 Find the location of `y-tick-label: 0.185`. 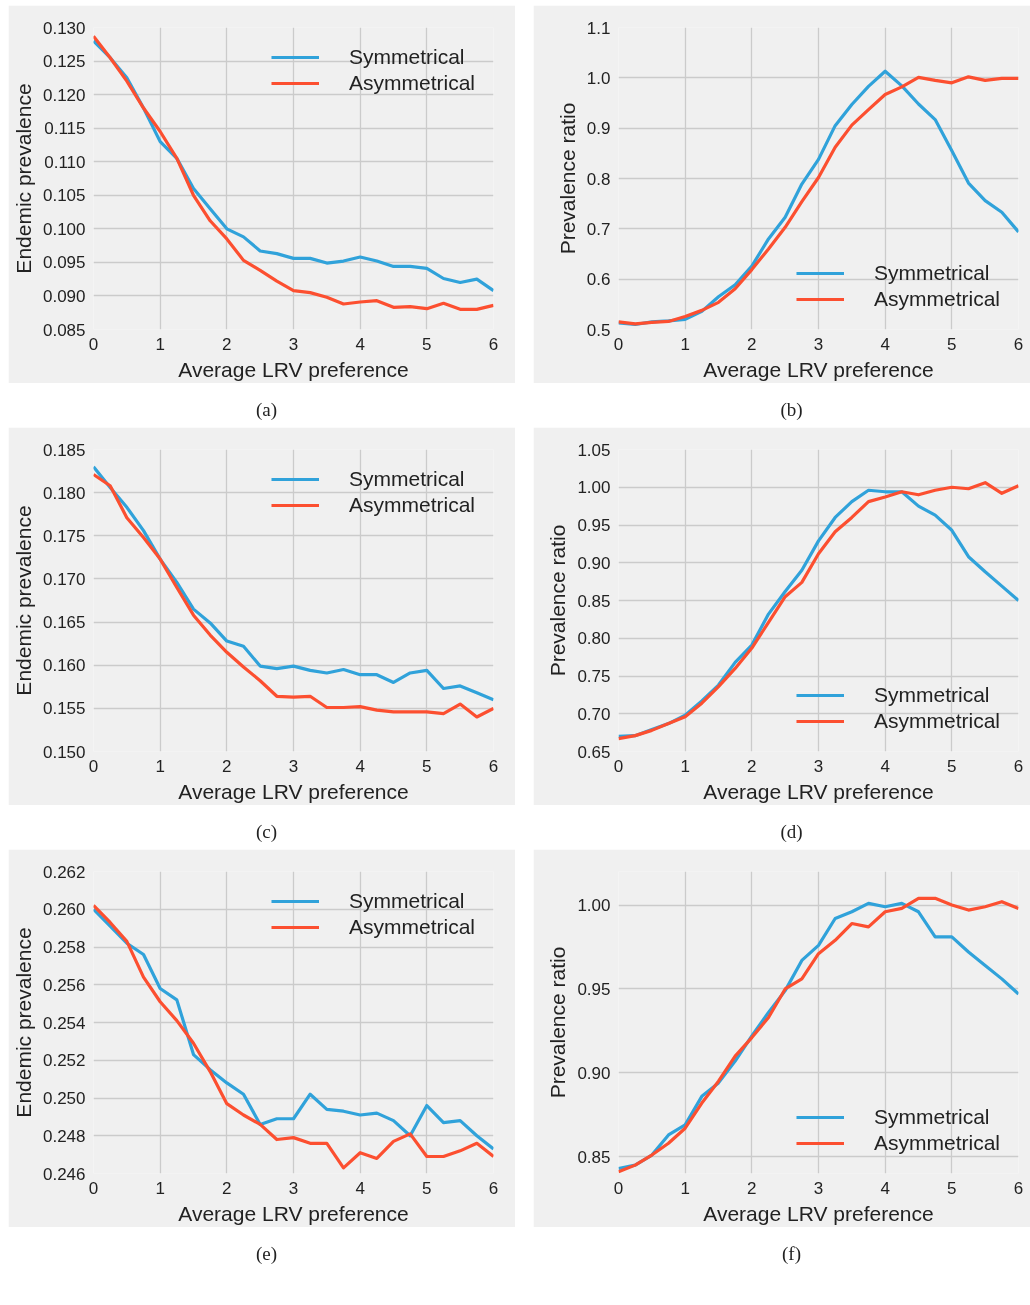

y-tick-label: 0.185 is located at coordinates (64, 450).